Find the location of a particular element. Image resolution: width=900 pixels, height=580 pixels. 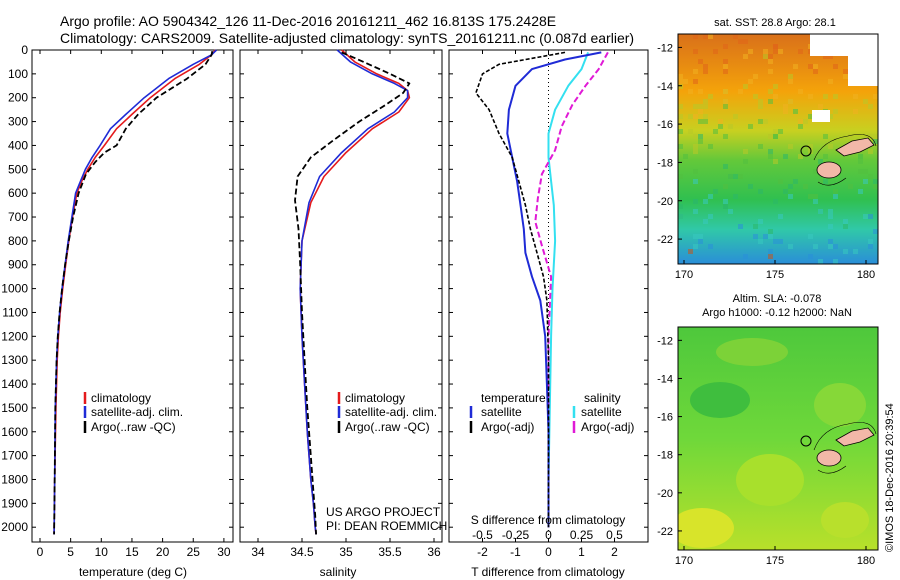

depth-tick-label: 400 is located at coordinates (18, 145).